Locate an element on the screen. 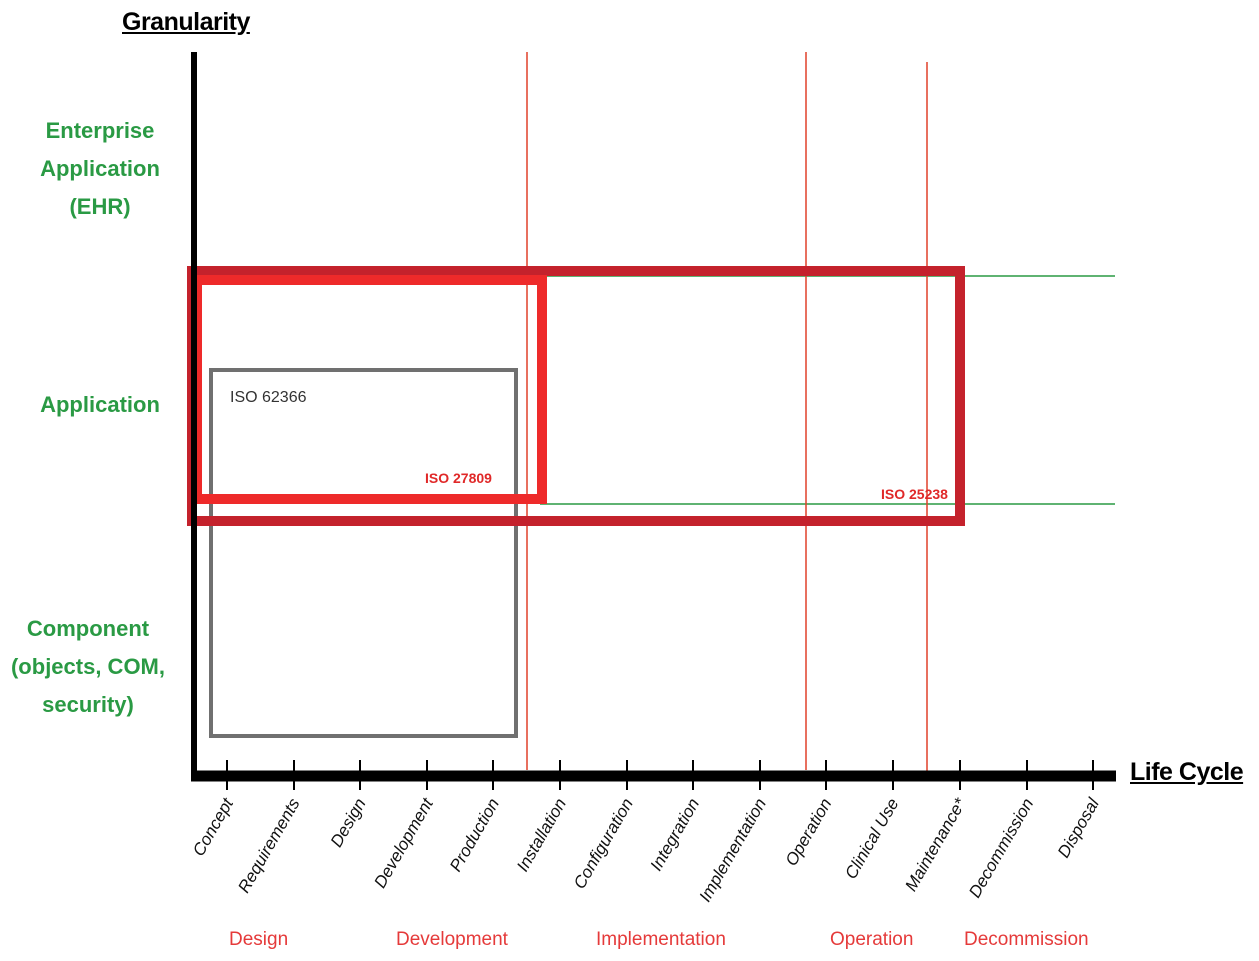 This screenshot has width=1259, height=961. granularity-application-line-1: Application is located at coordinates (100, 404).